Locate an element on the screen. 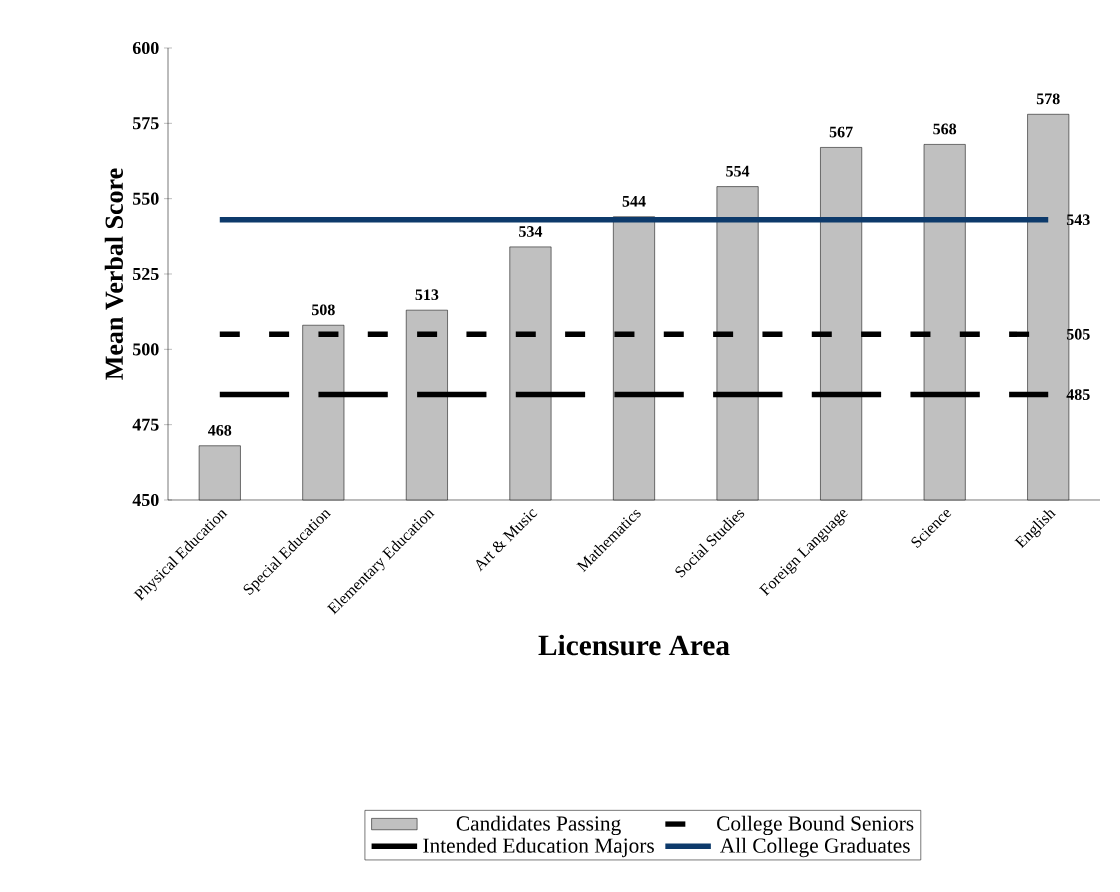 The width and height of the screenshot is (1120, 892). data-label: 468 is located at coordinates (219, 430).